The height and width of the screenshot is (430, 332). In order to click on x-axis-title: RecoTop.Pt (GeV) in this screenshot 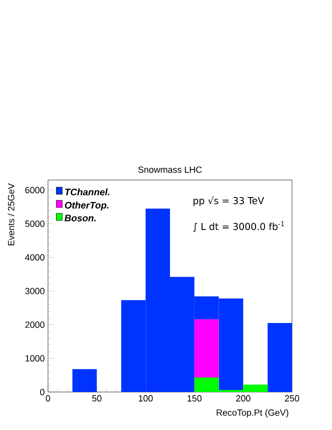, I will do `click(252, 413)`.